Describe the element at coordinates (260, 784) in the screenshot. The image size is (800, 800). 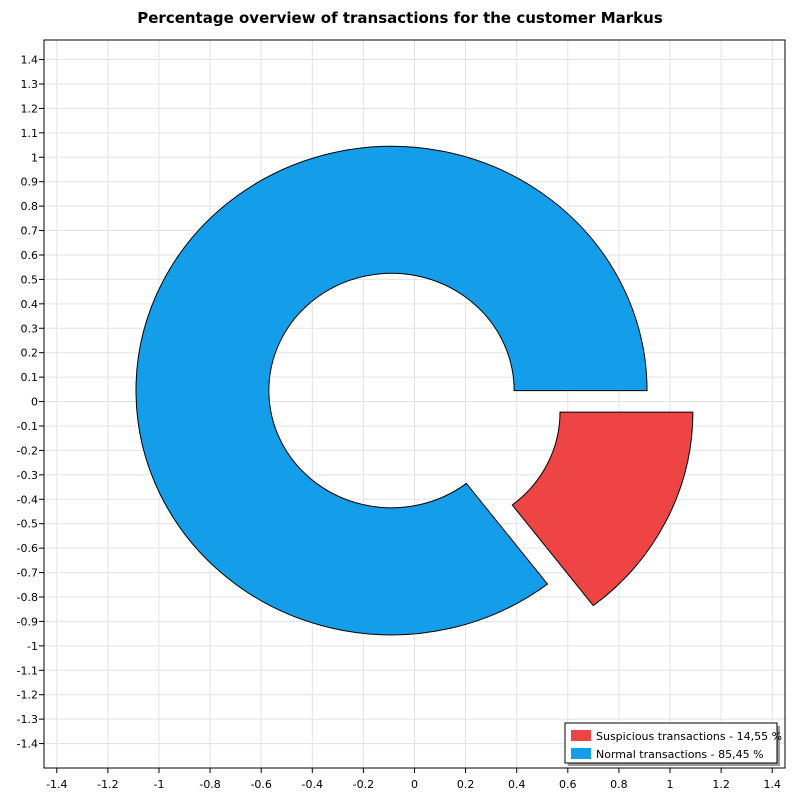
I see `x-tick-label: -0.6` at that location.